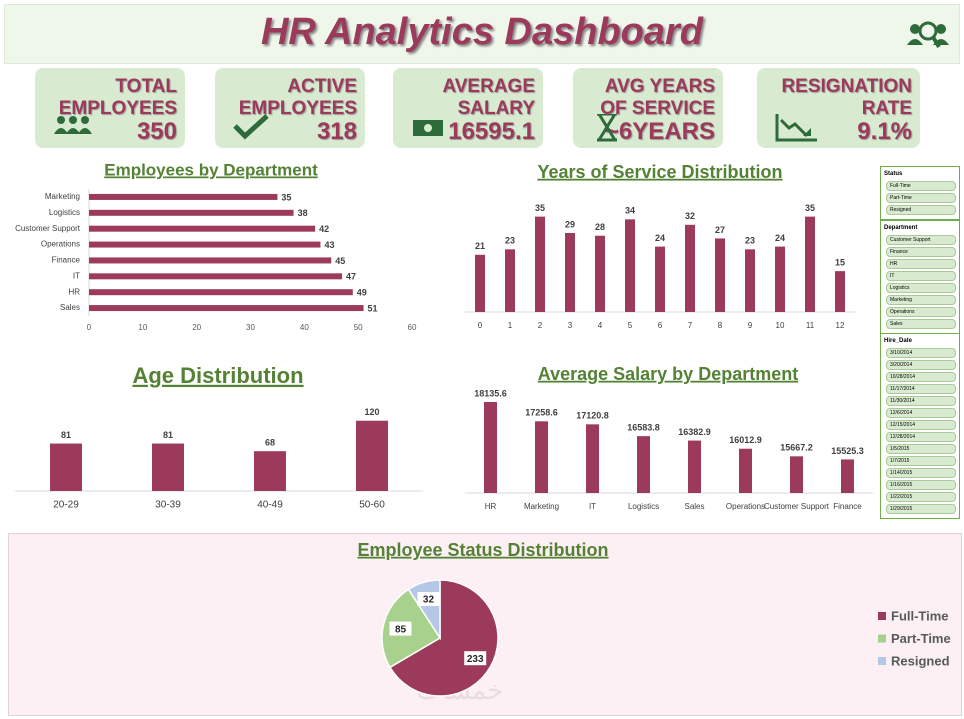  I want to click on chart-title: Years of Service Distribution, so click(659, 172).